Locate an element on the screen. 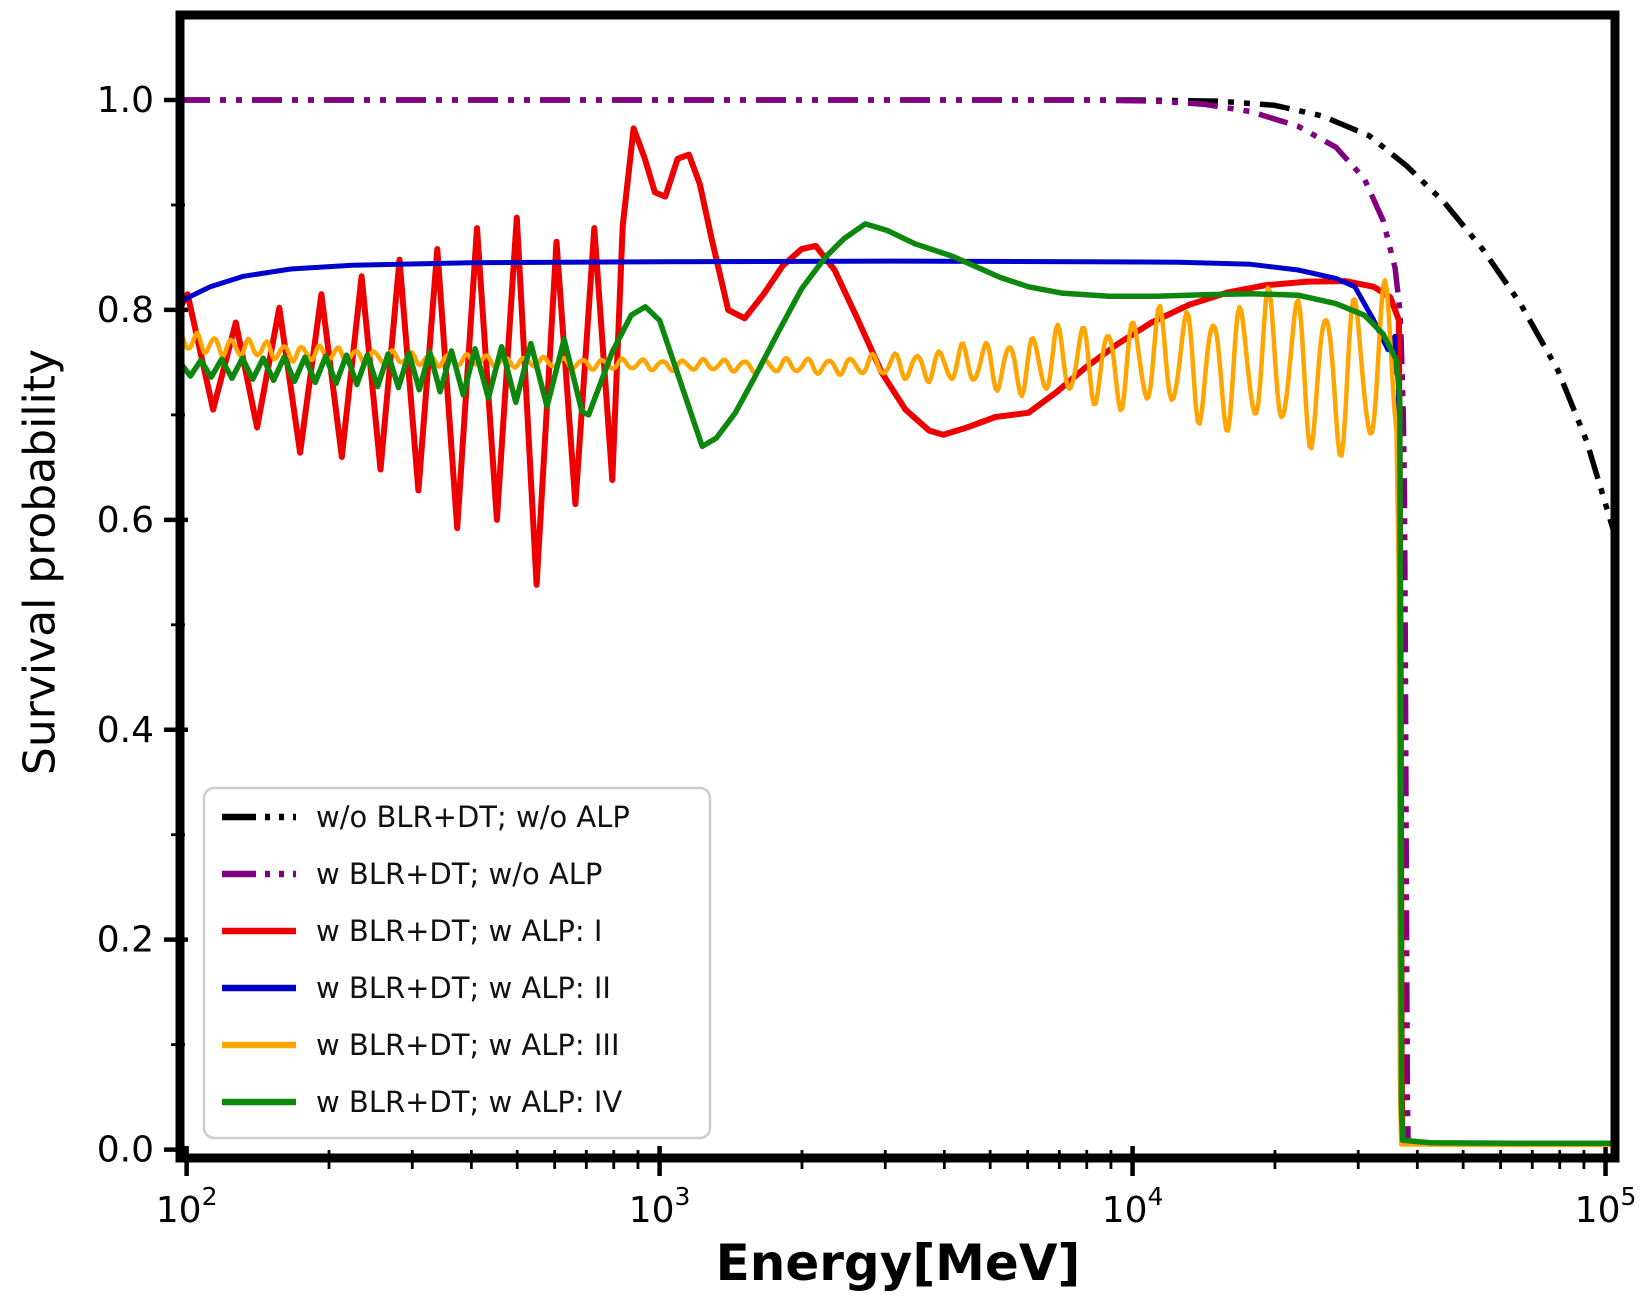 The width and height of the screenshot is (1650, 1316). legend-label-w-blr-dt-w-alp-2: w BLR+DT; w ALP: II is located at coordinates (463, 988).